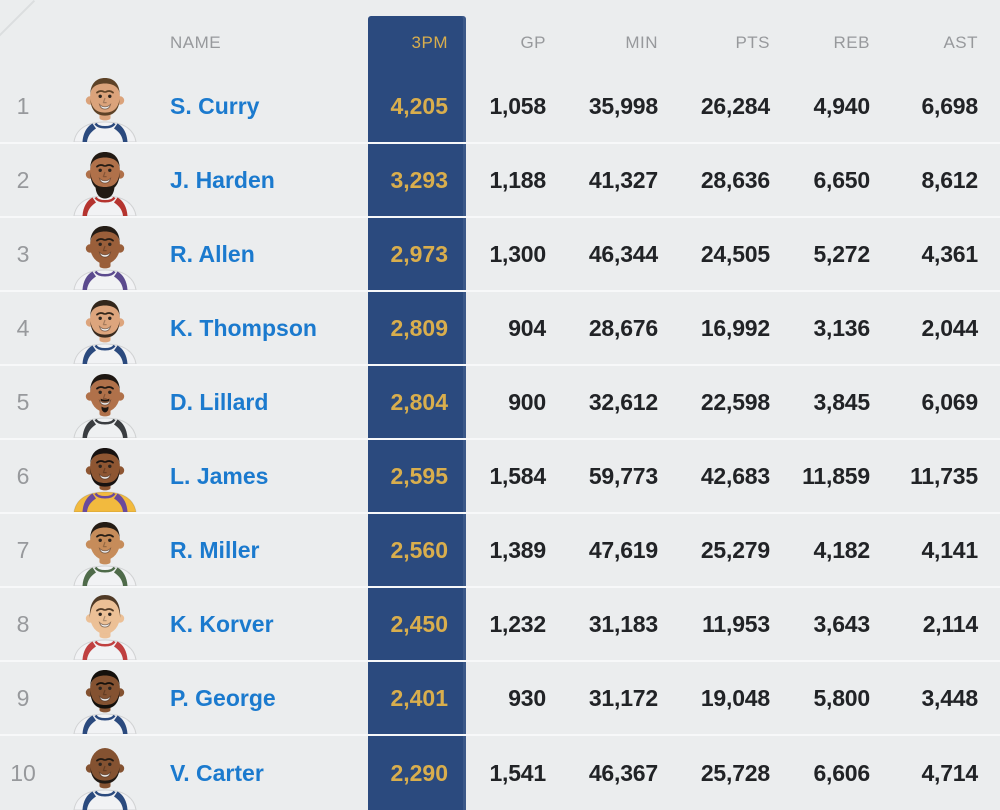 The width and height of the screenshot is (1000, 810). Describe the element at coordinates (851, 42) in the screenshot. I see `column-header-reb: REB` at that location.